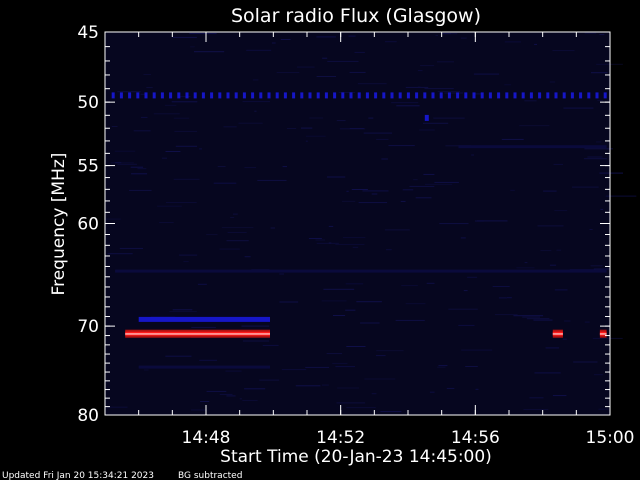  I want to click on burst-peak, so click(197, 334).